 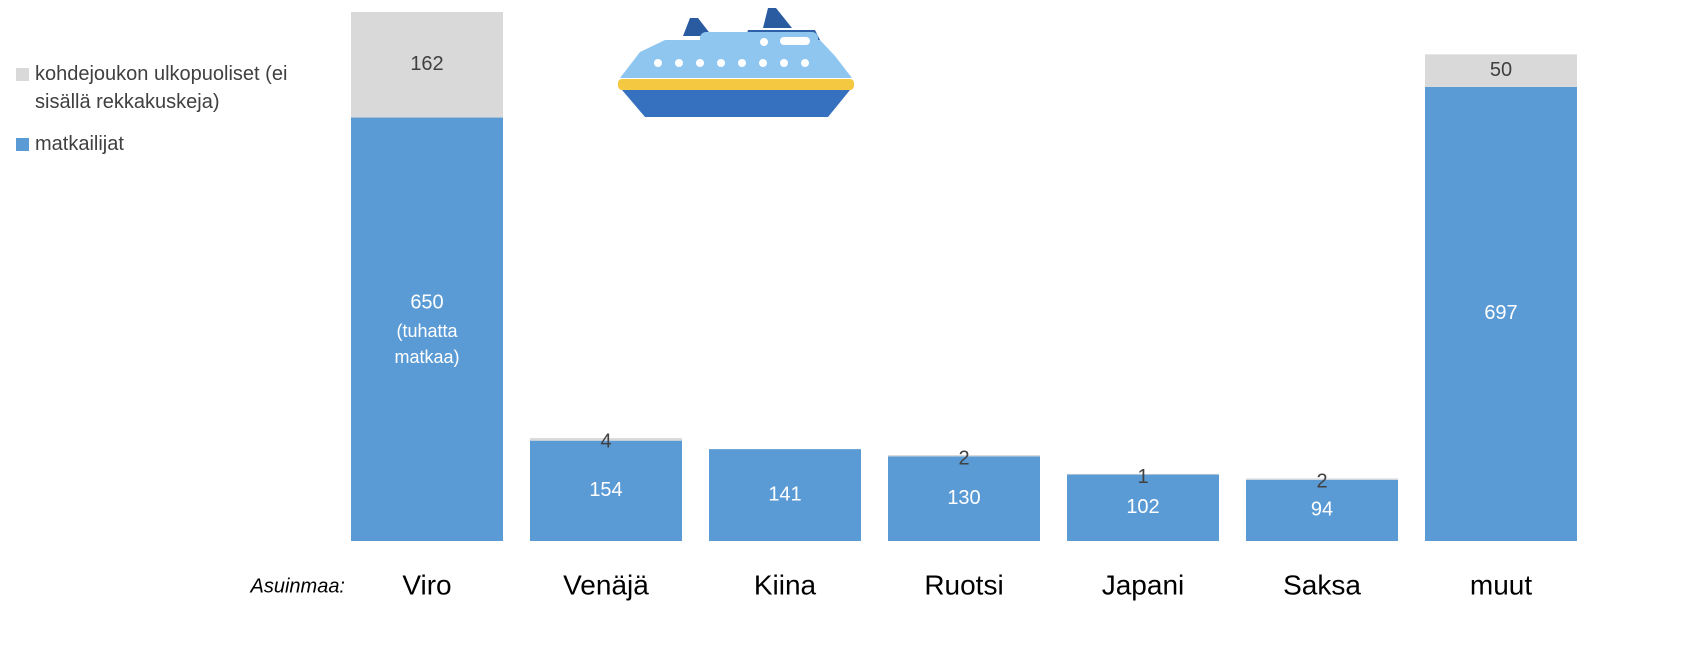 I want to click on x-axis-label: Asuinmaa:, so click(x=298, y=586).